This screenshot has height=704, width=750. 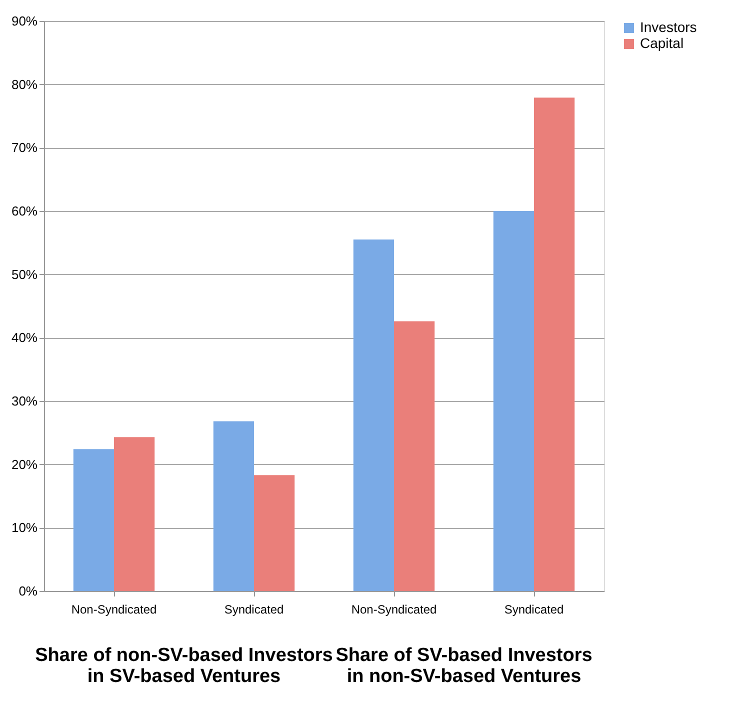 What do you see at coordinates (24, 528) in the screenshot?
I see `y-tick-label: 10%` at bounding box center [24, 528].